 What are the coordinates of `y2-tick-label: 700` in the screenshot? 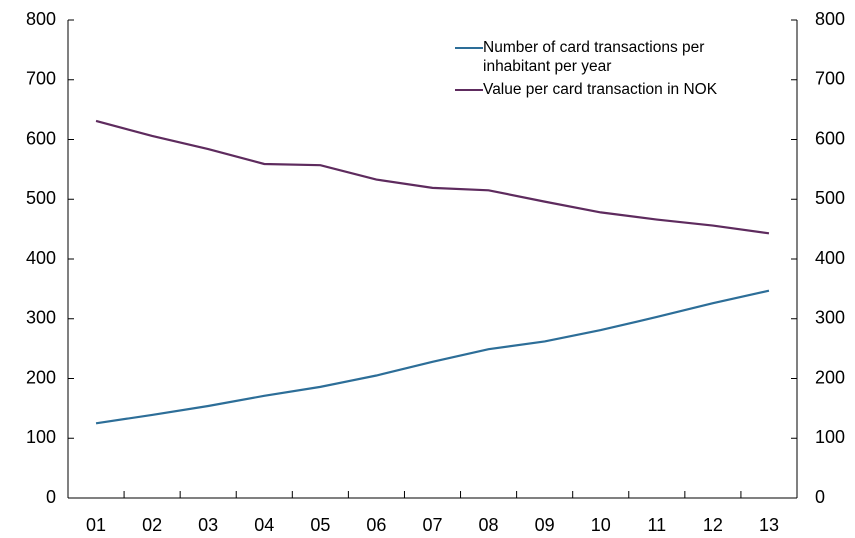 It's located at (830, 79).